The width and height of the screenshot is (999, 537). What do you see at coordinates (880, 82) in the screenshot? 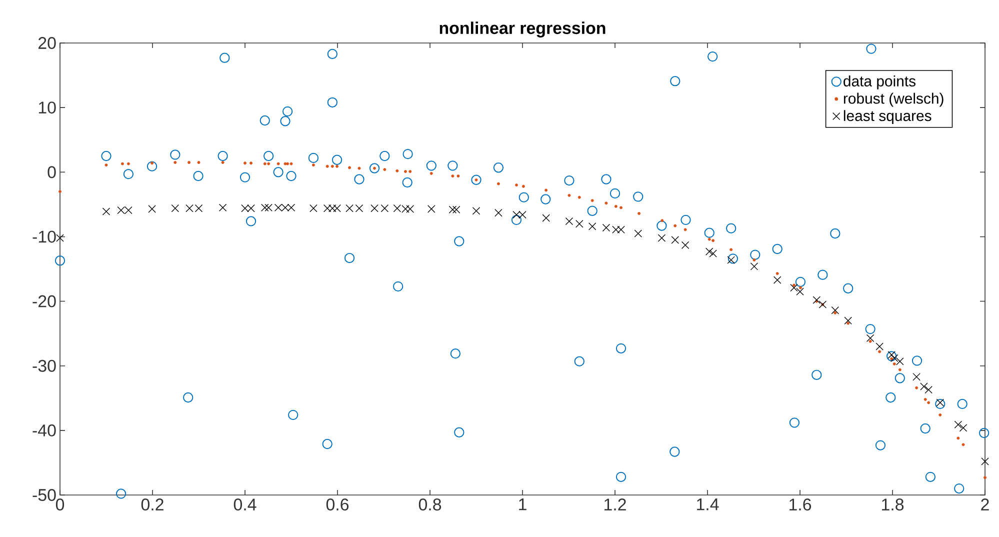
I see `legend-label: data points` at bounding box center [880, 82].